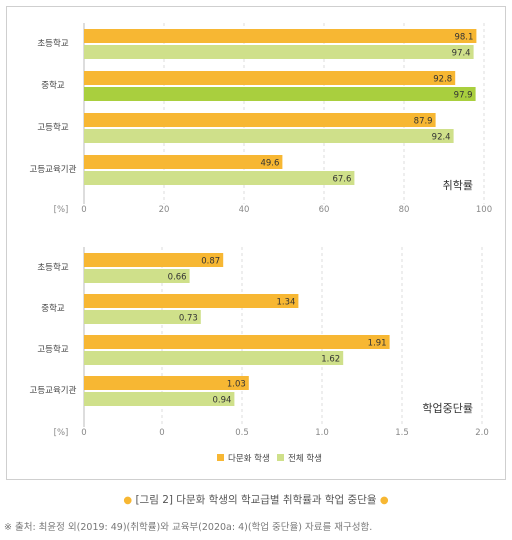  What do you see at coordinates (242, 433) in the screenshot?
I see `tick-label-1-2: 0.5` at bounding box center [242, 433].